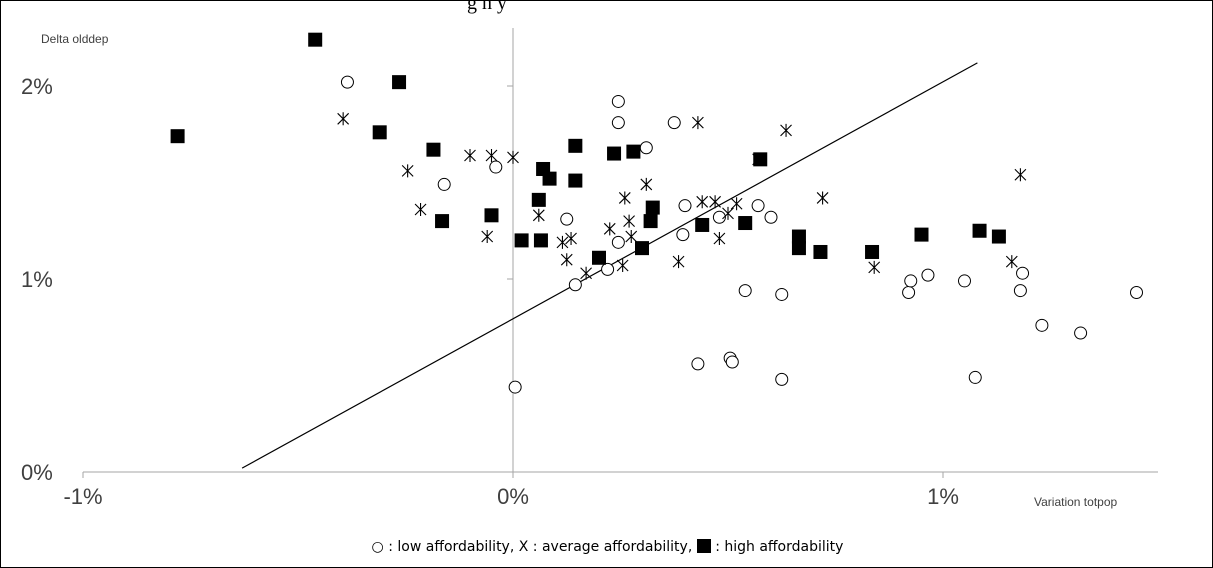 This screenshot has height=568, width=1213. I want to click on legend-high-label: : high affordability, so click(779, 547).